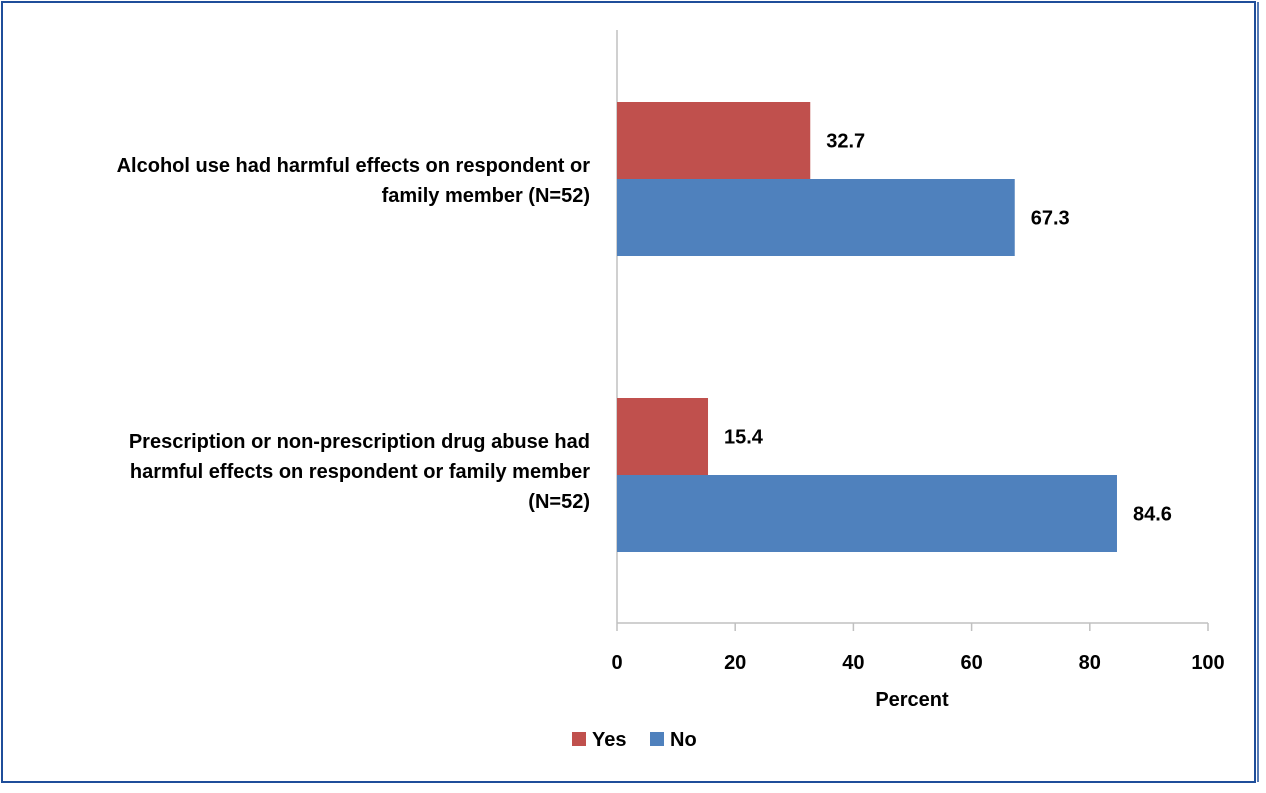 The width and height of the screenshot is (1266, 793). I want to click on x-axis-title: Percent, so click(912, 700).